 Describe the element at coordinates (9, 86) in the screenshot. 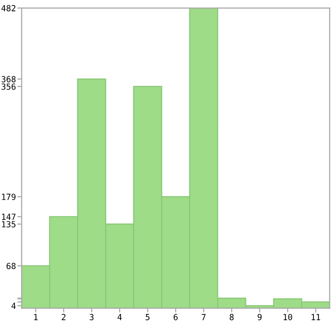

I see `y-tick-label: 356` at that location.